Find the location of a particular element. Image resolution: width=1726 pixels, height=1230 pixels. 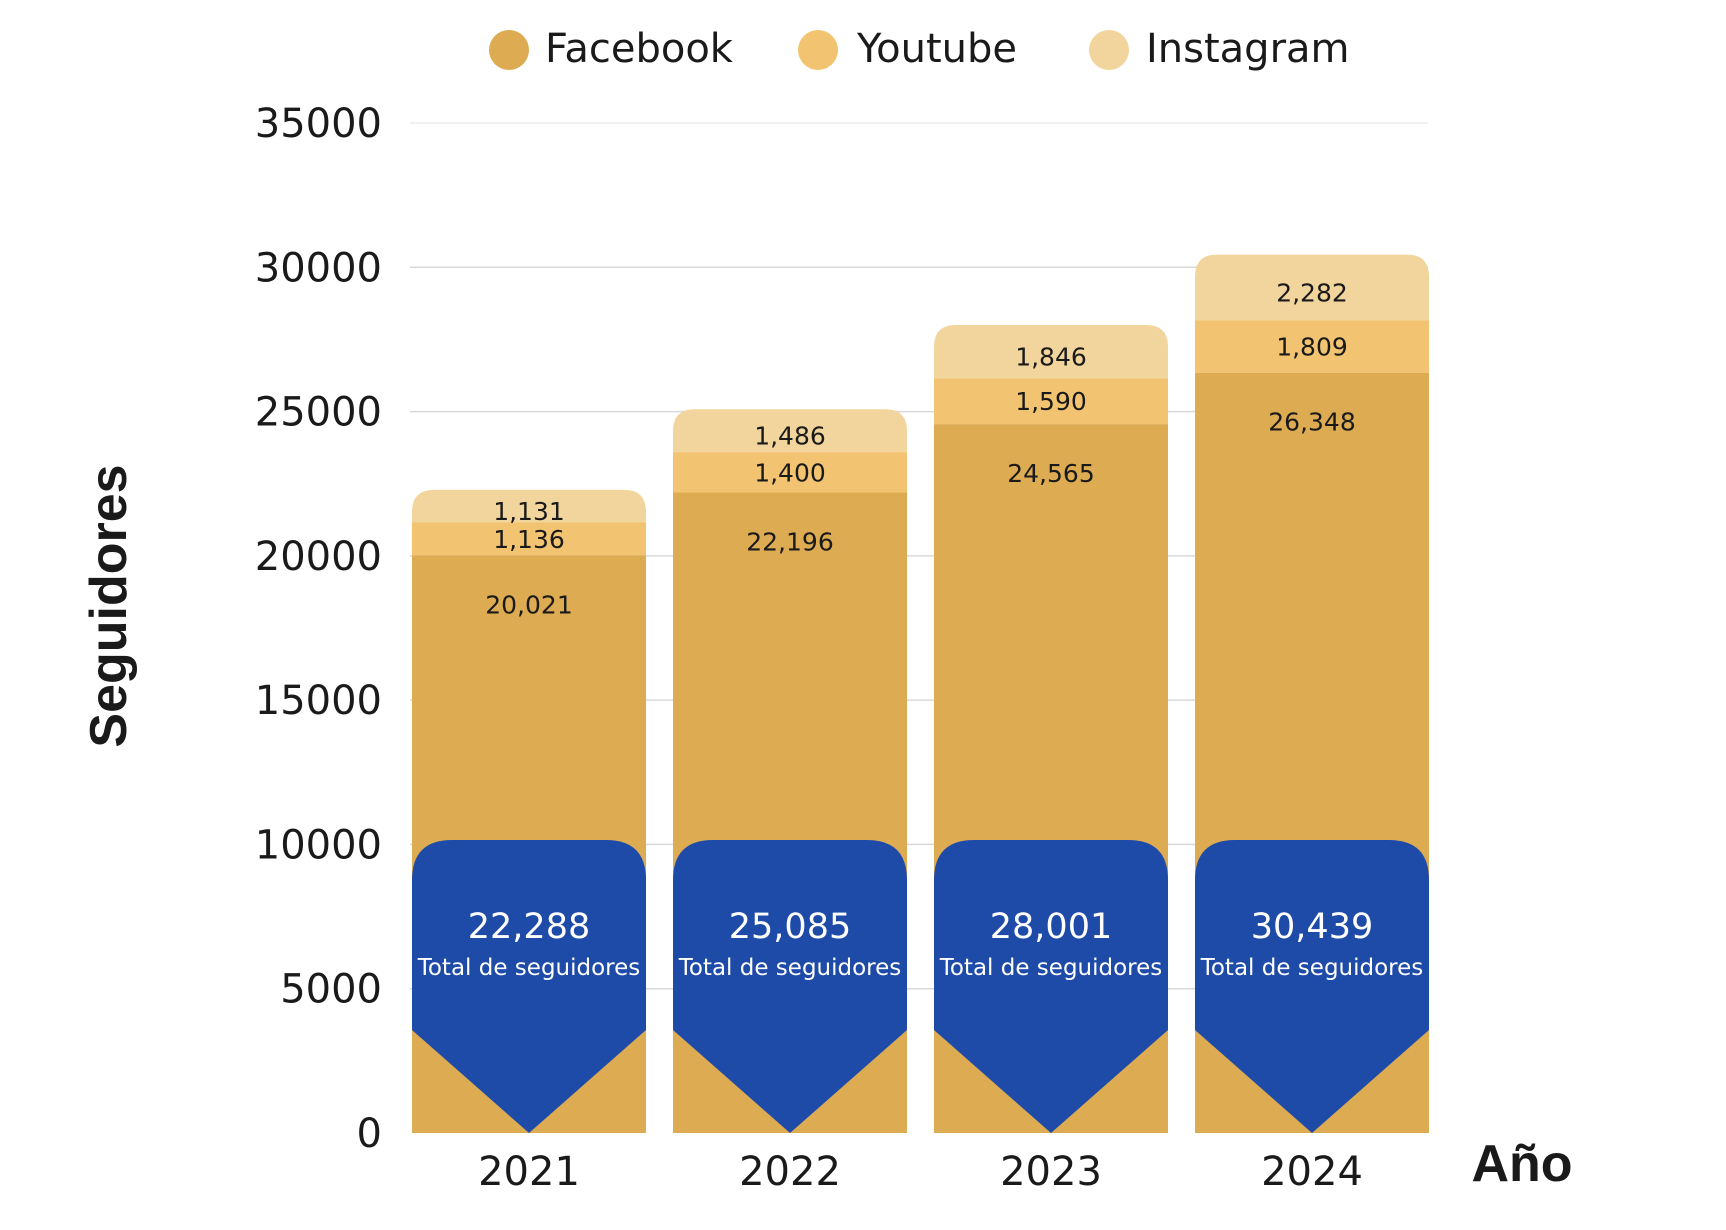

data-label-youtube-2022: 1,400 is located at coordinates (790, 472).